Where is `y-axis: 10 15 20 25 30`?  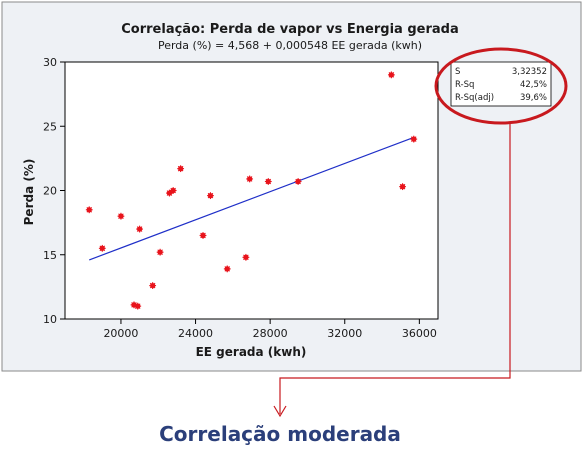 y-axis: 10 15 20 25 30 is located at coordinates (54, 191).